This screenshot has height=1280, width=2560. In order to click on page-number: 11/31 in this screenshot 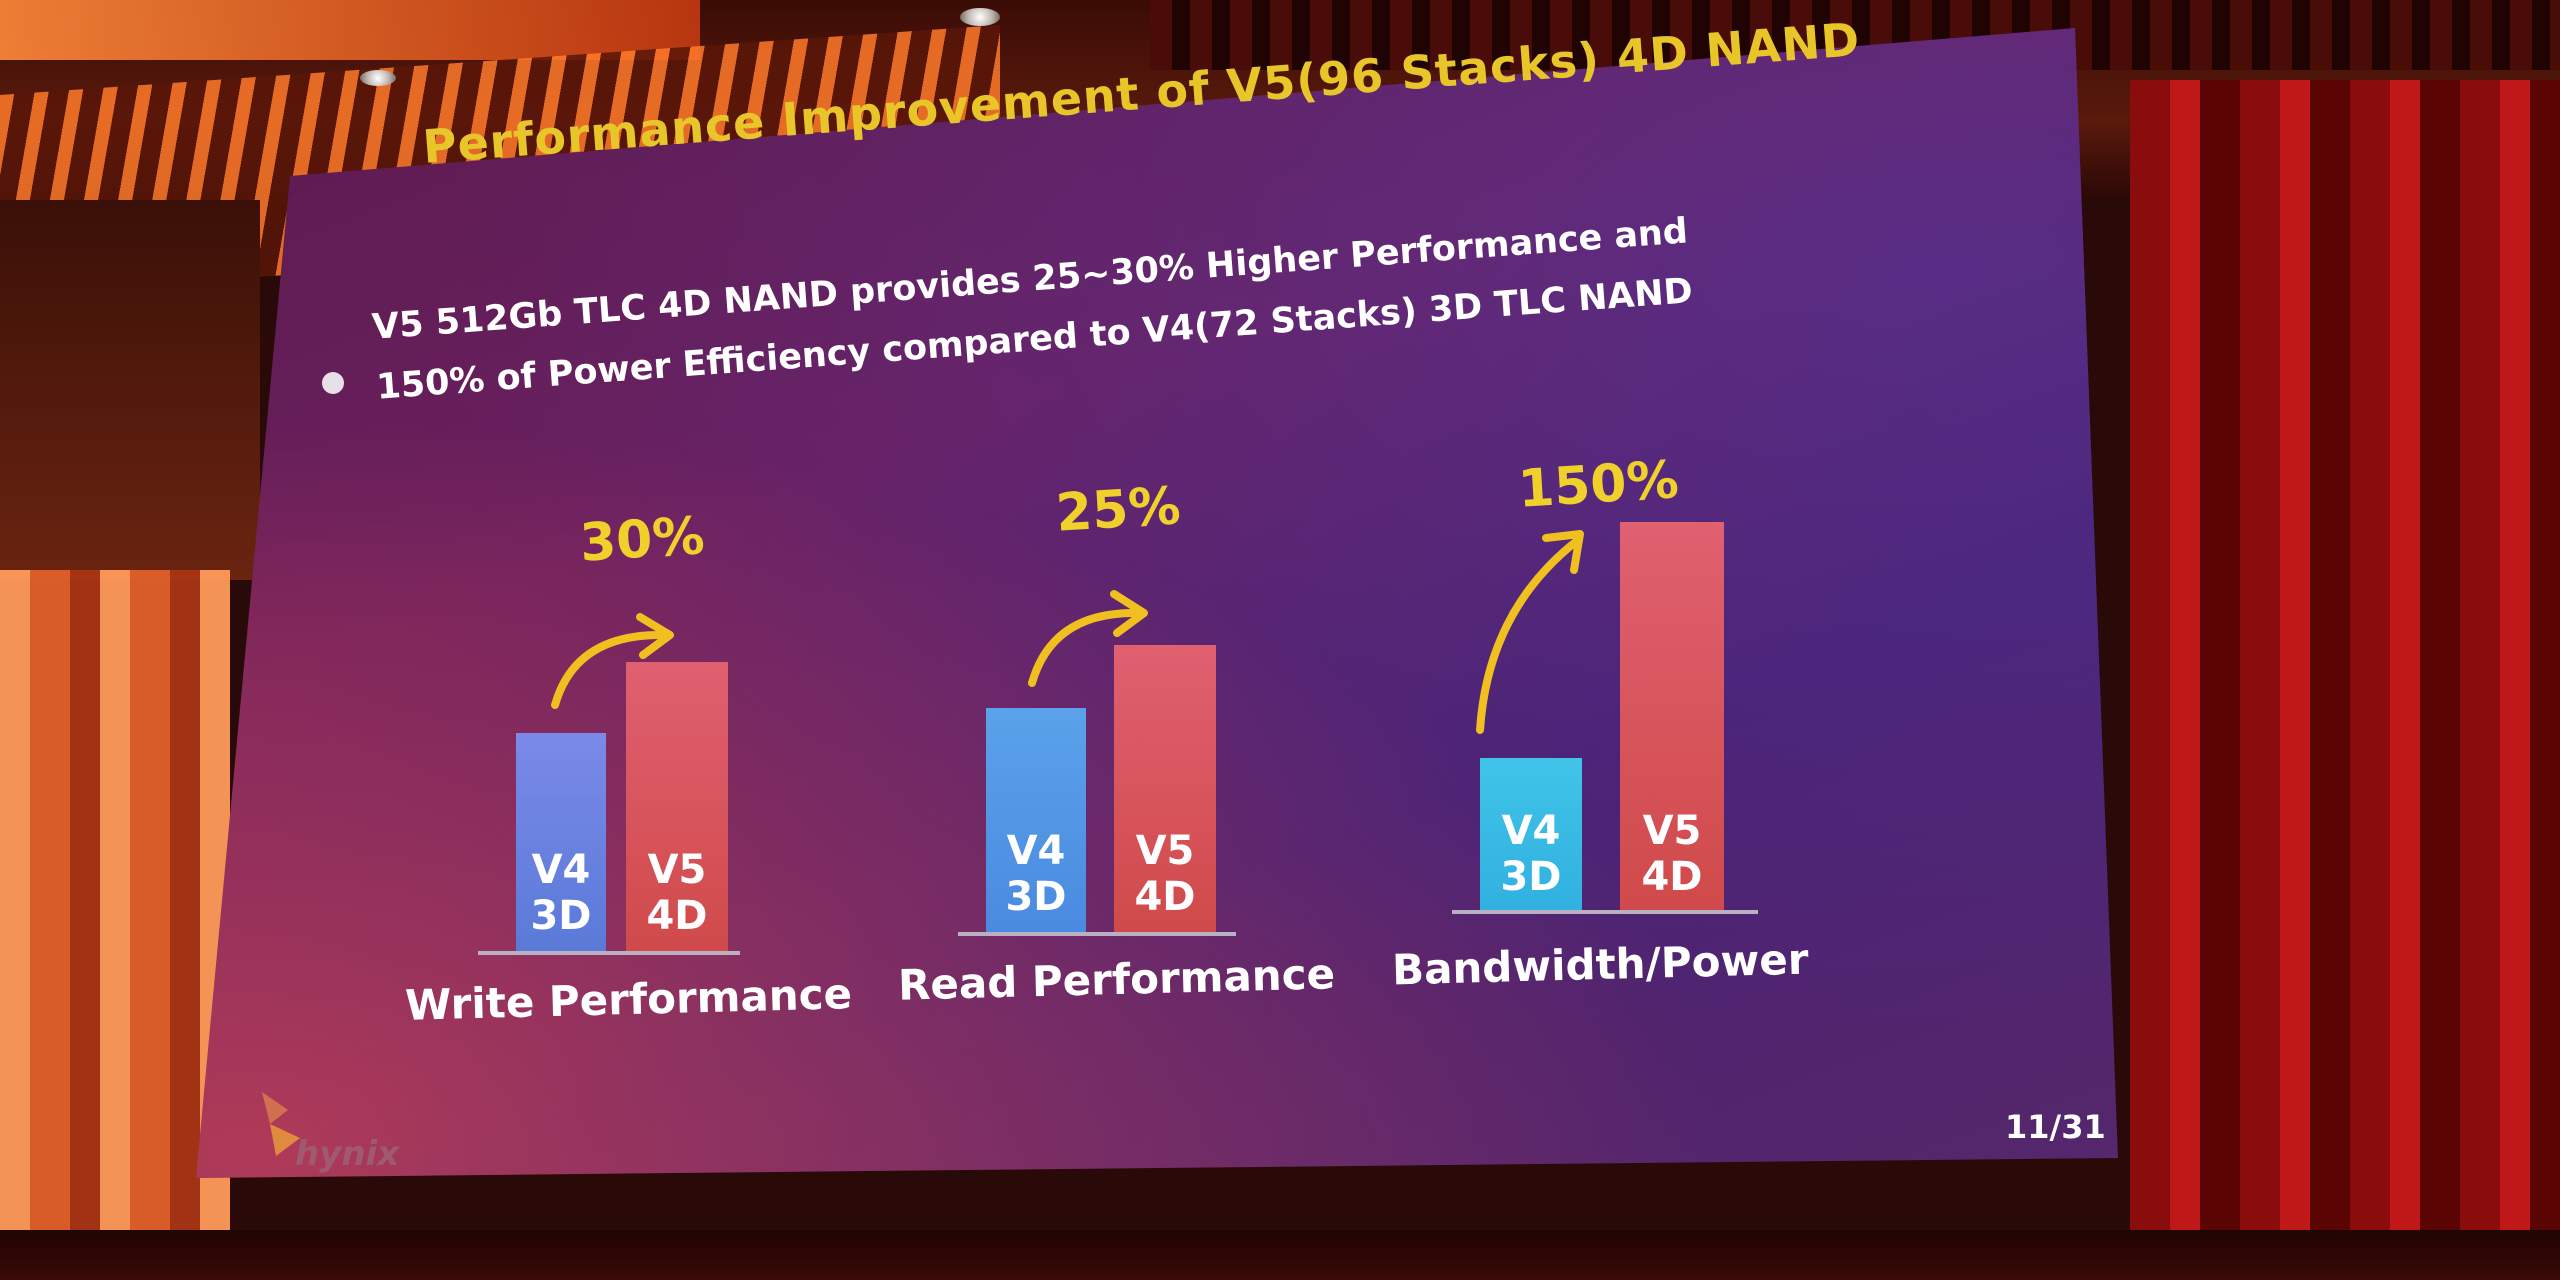, I will do `click(2055, 1127)`.